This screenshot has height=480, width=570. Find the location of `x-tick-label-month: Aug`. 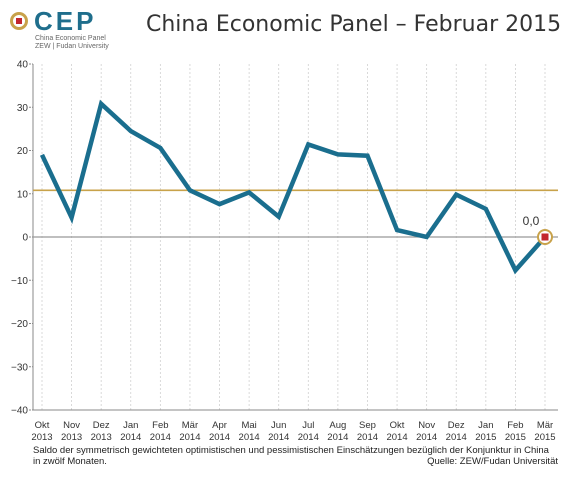

x-tick-label-month: Aug is located at coordinates (337, 425).